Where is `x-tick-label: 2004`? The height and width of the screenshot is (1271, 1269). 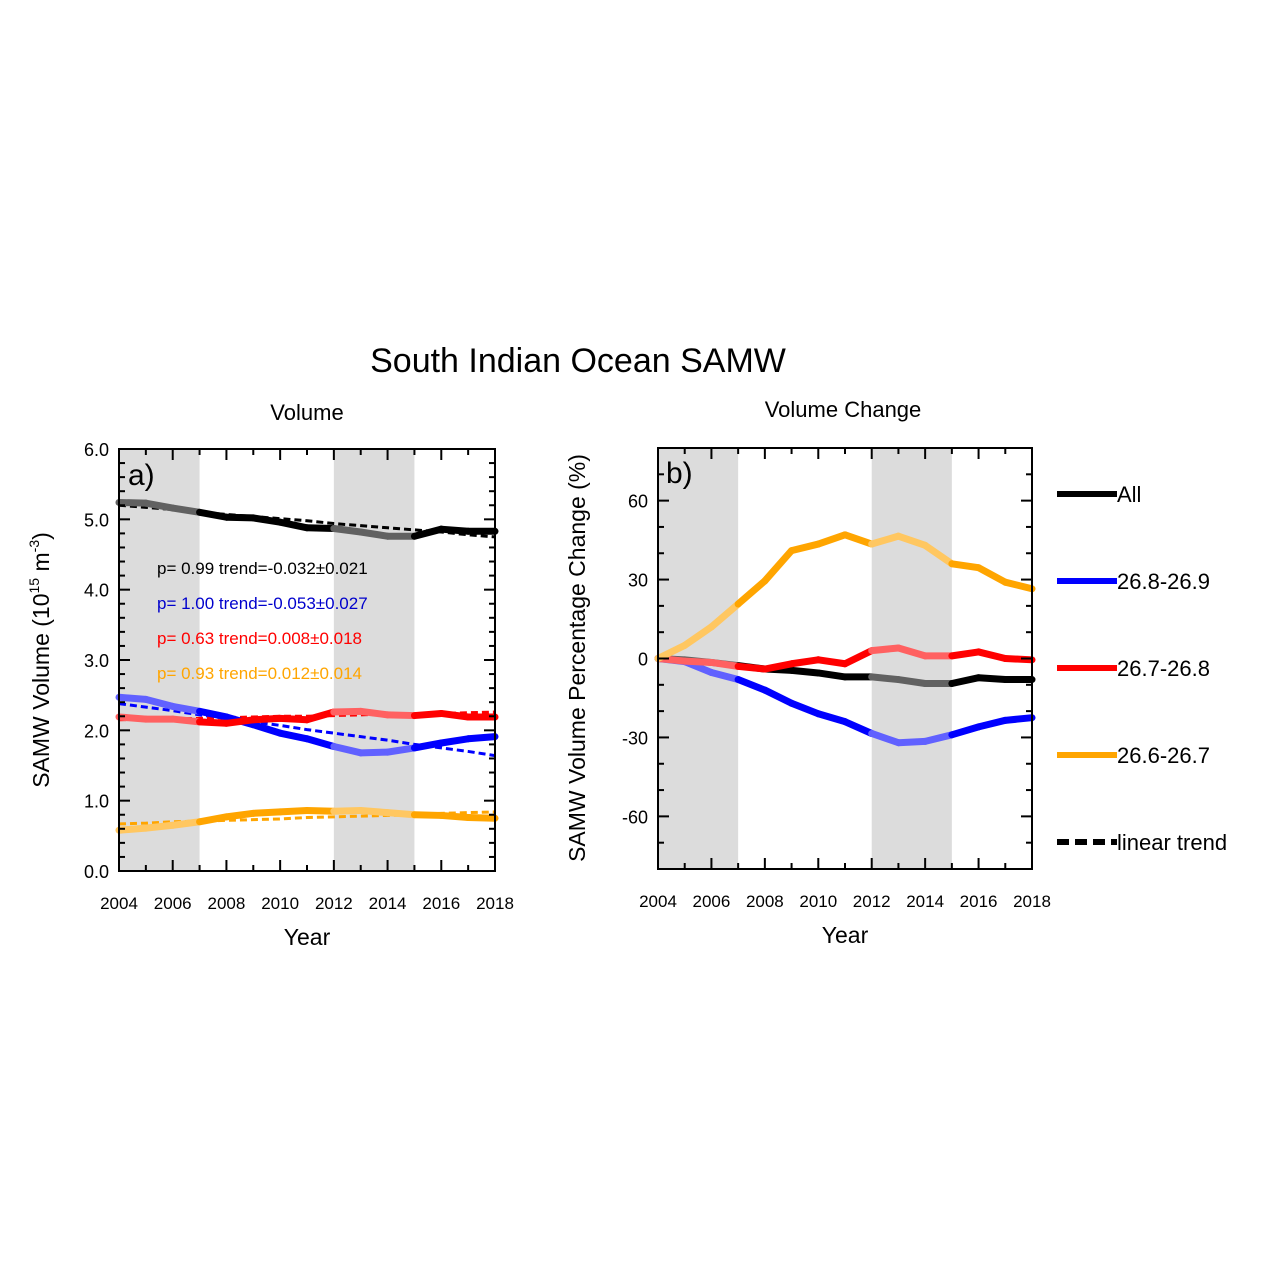
x-tick-label: 2004 is located at coordinates (119, 903).